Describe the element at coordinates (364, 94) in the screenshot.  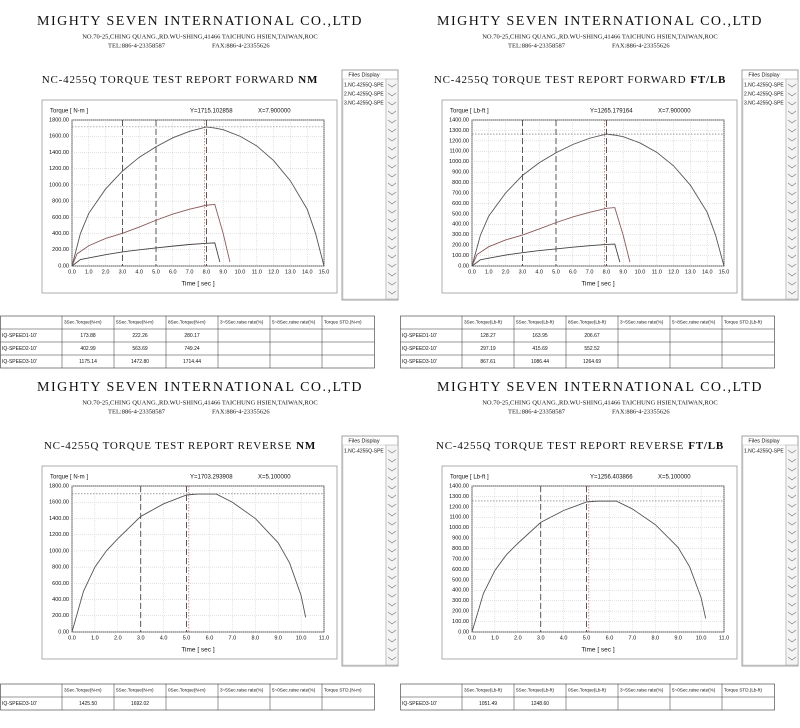
I see `file-item: 2.NC-4255Q-SPE` at that location.